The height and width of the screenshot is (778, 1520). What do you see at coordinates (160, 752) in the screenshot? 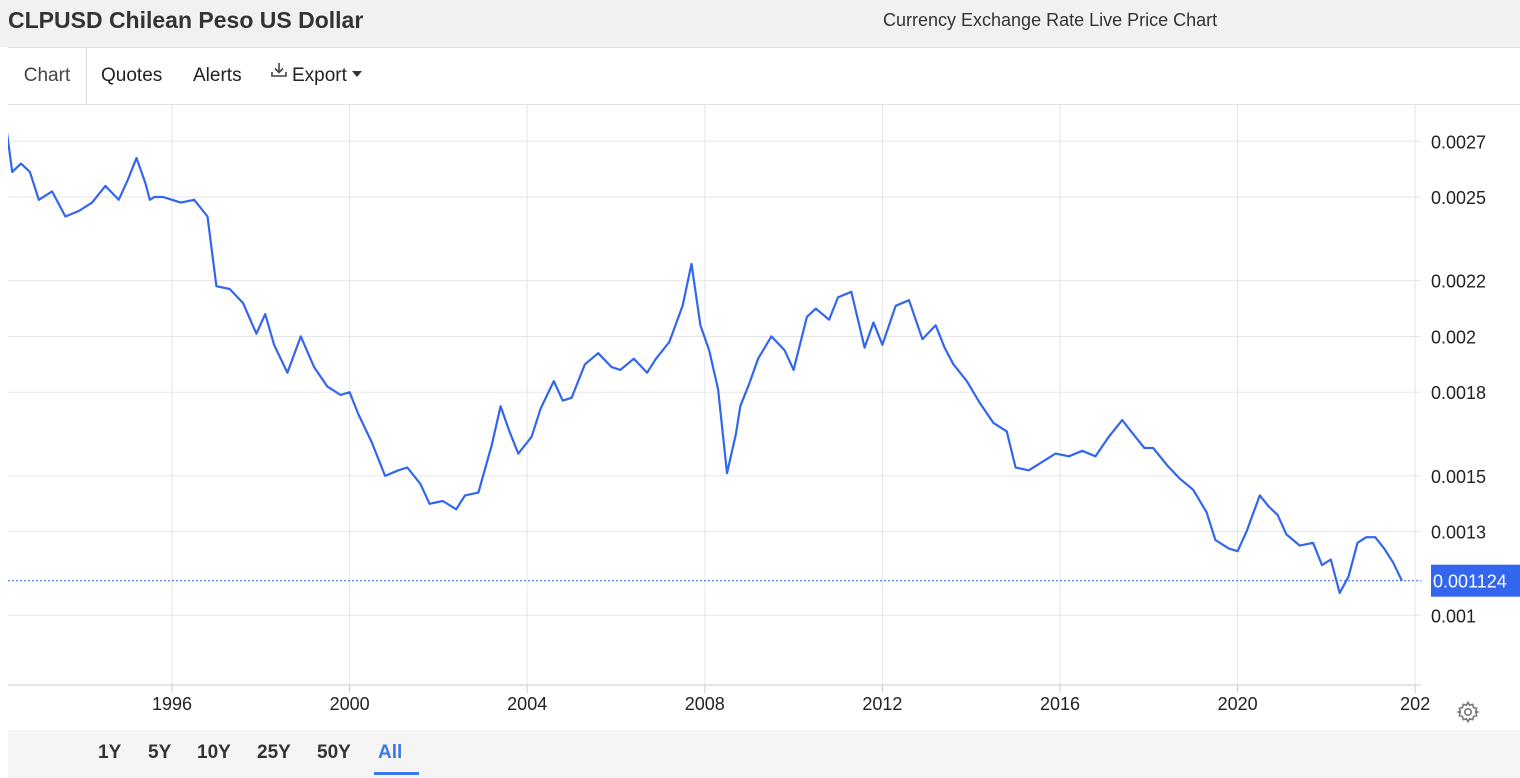
I see `range-button-5y: 5Y` at bounding box center [160, 752].